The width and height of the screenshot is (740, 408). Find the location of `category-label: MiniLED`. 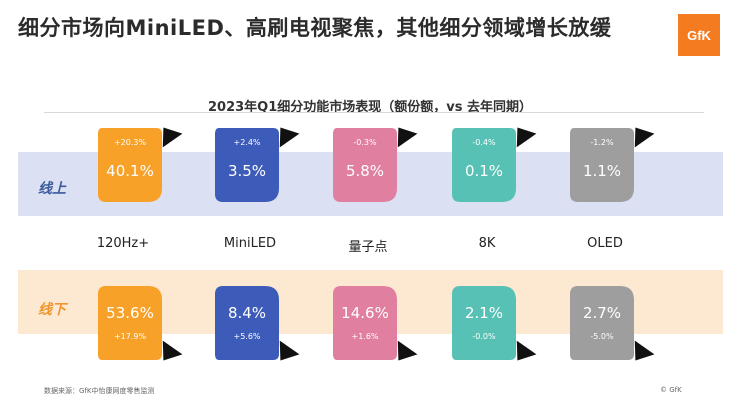

category-label: MiniLED is located at coordinates (250, 243).